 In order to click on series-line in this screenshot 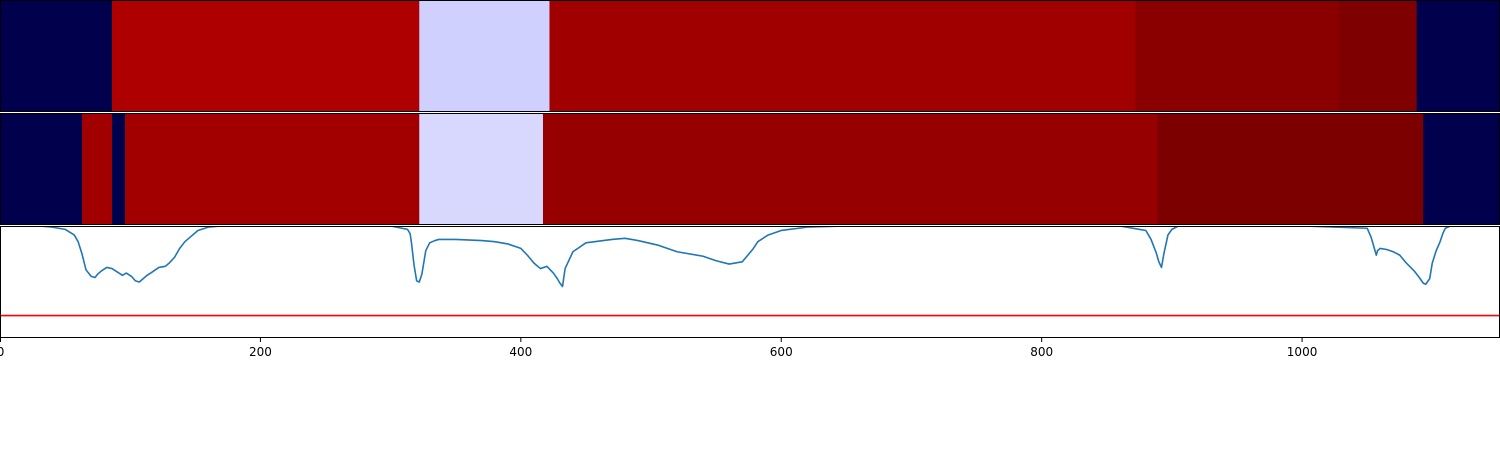, I will do `click(750, 257)`.